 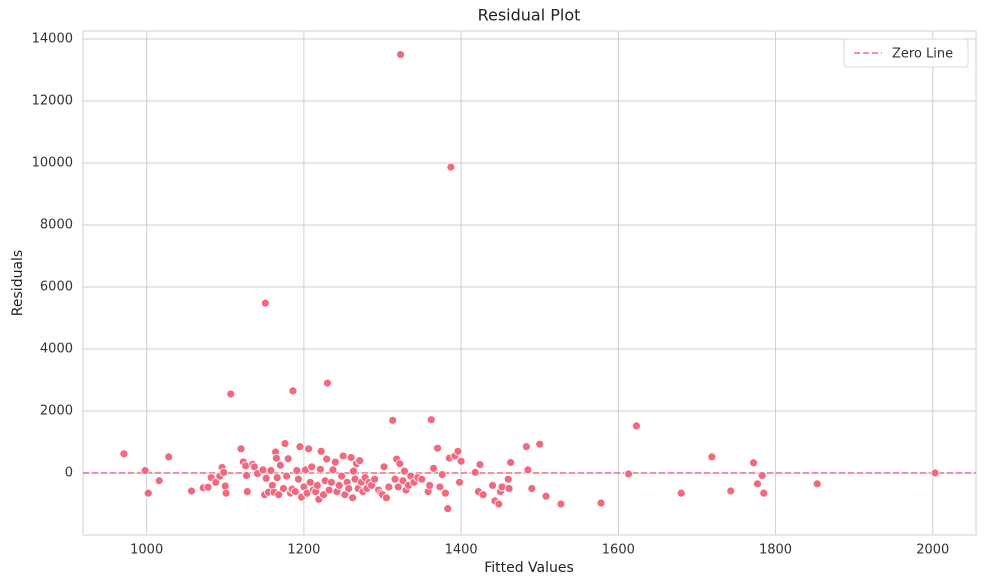 I want to click on x-tick-label: 1000, so click(x=146, y=550).